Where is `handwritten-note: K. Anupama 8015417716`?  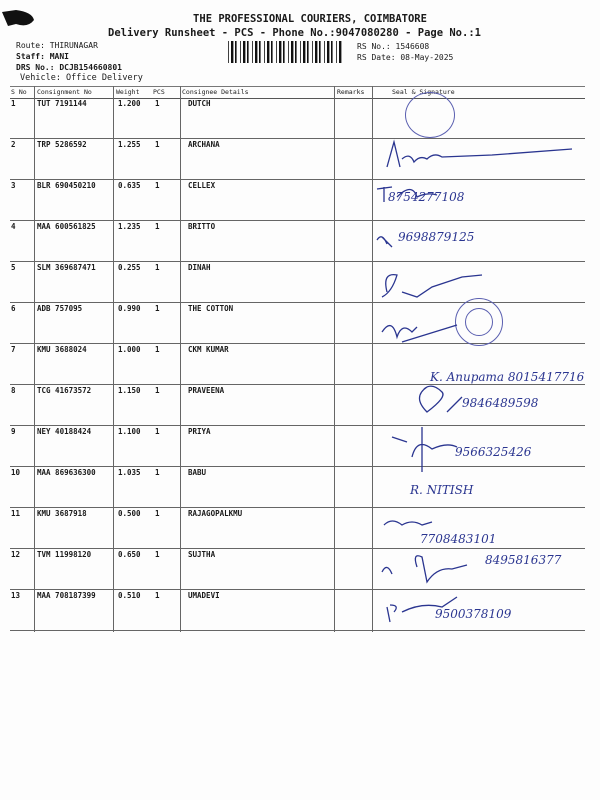 handwritten-note: K. Anupama 8015417716 is located at coordinates (507, 377).